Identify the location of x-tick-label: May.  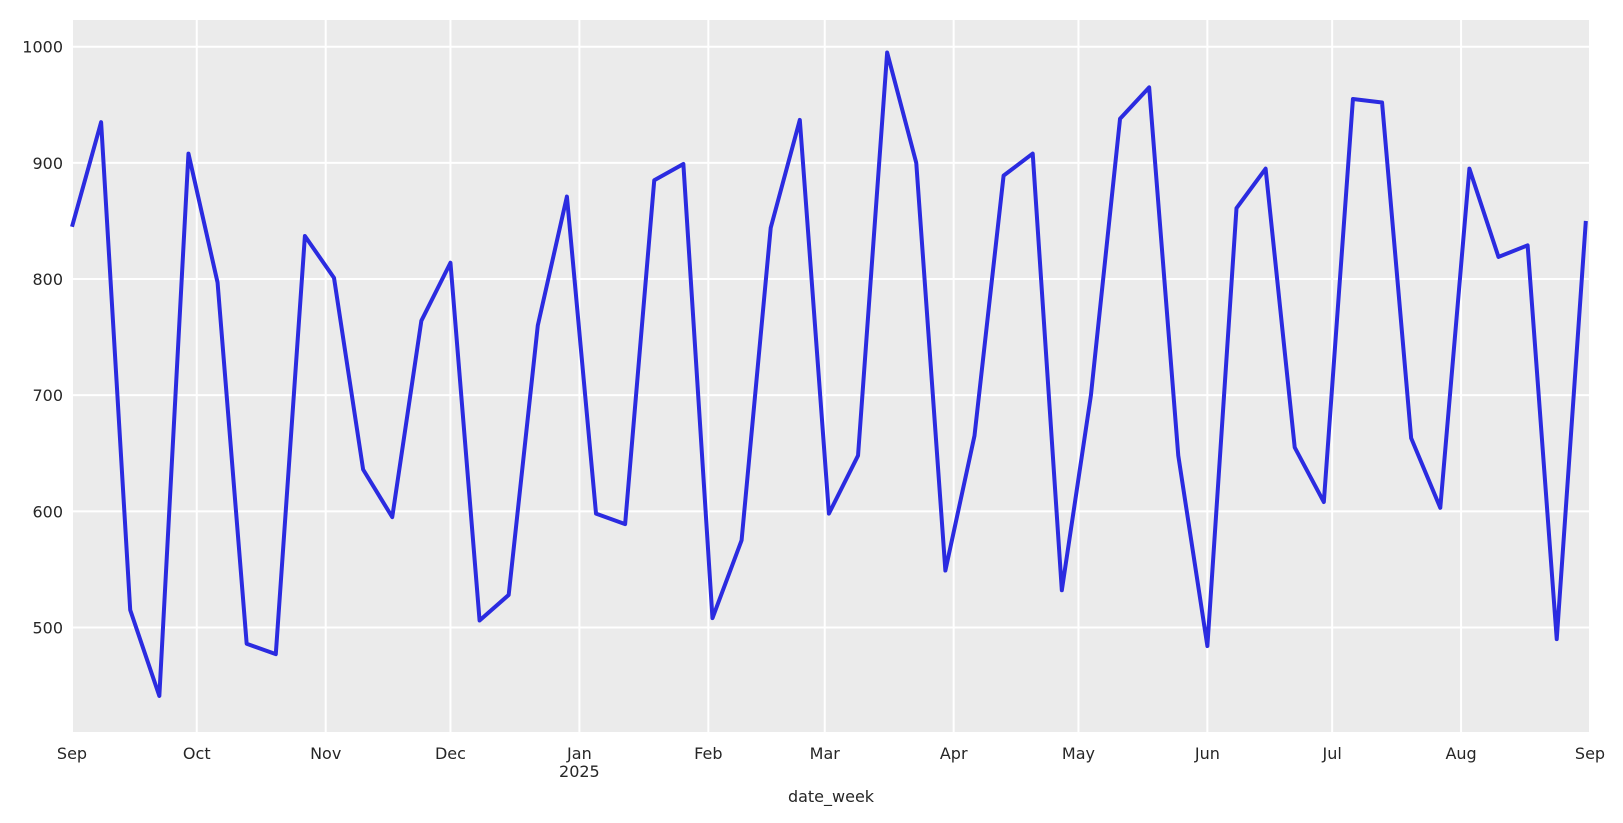
(1078, 753).